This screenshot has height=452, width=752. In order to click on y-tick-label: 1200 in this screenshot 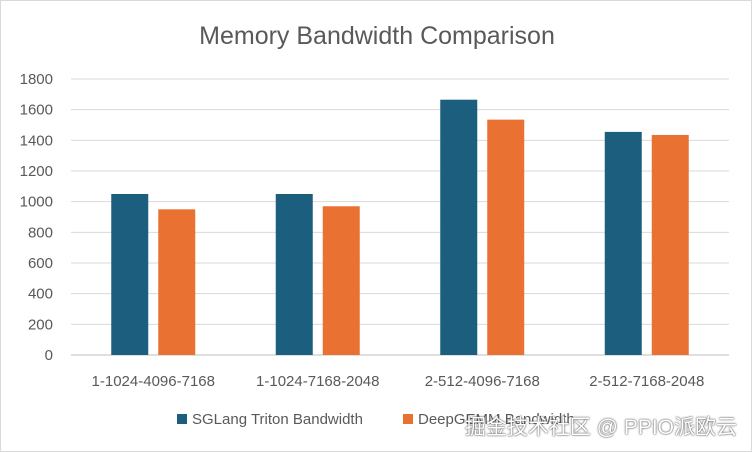, I will do `click(36, 171)`.